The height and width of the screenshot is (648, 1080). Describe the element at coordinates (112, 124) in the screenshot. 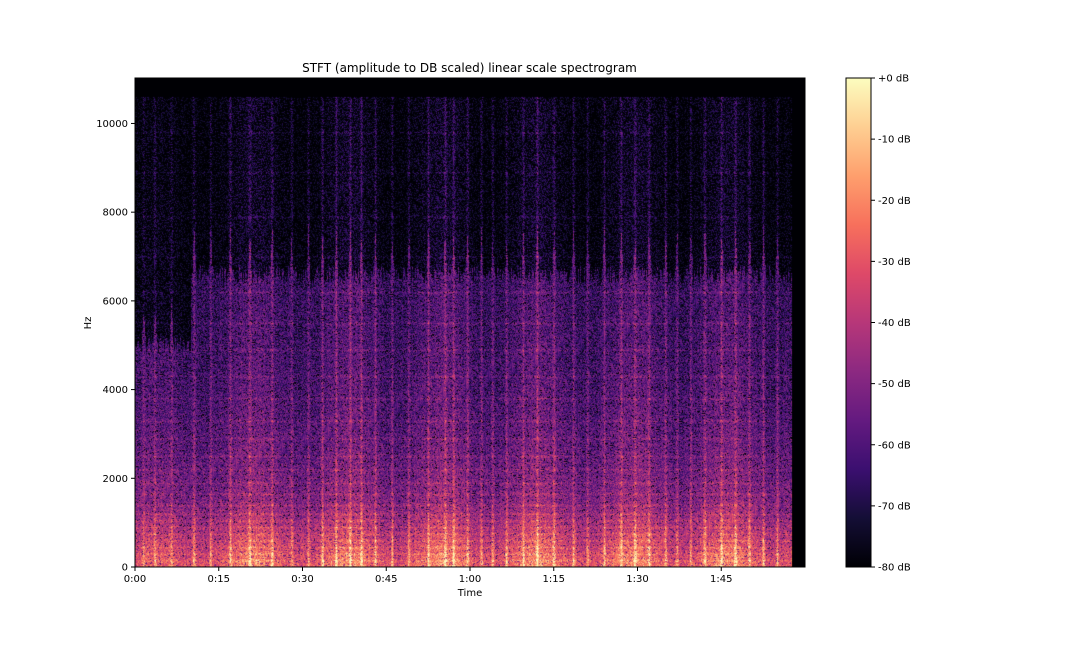

I see `y-tick-label: 10000` at that location.